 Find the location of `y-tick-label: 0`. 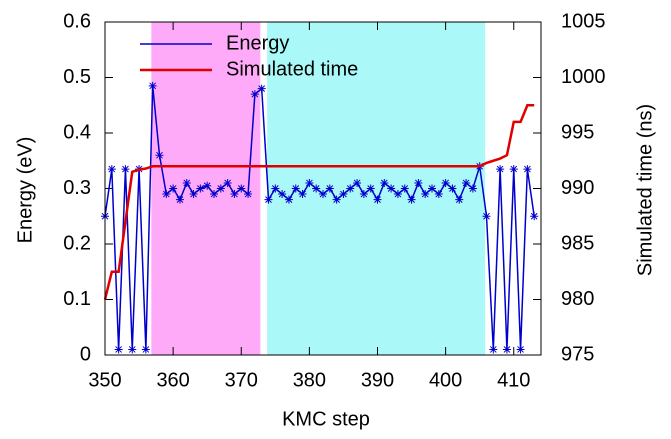

y-tick-label: 0 is located at coordinates (85, 354).